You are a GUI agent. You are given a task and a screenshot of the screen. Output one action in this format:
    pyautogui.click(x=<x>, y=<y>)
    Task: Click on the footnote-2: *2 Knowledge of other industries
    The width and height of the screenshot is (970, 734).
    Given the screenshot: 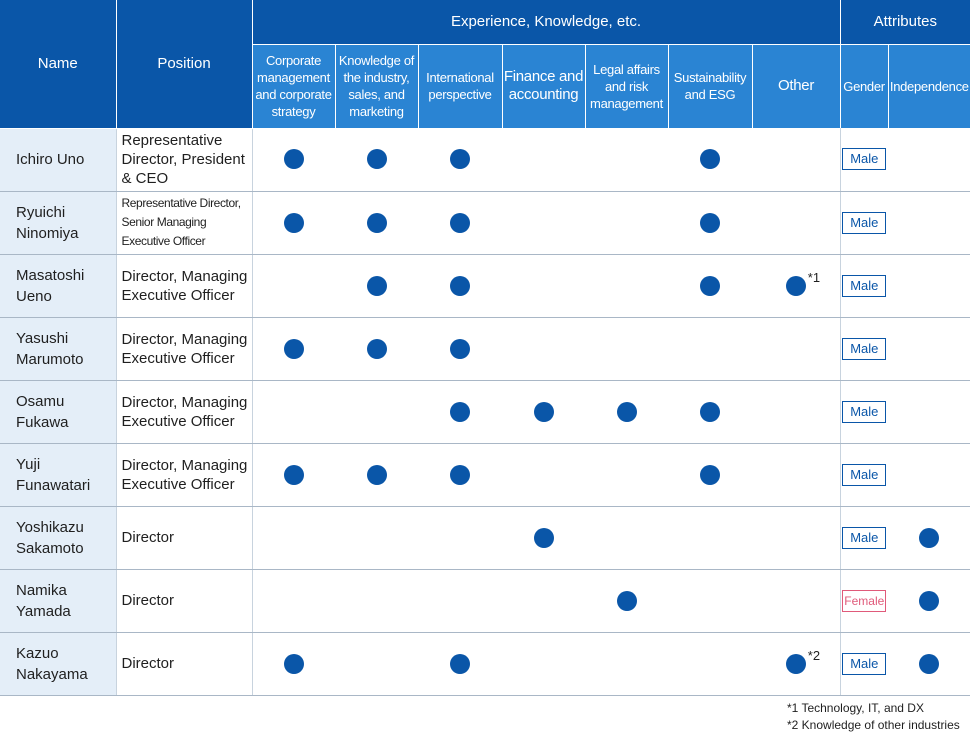 What is the action you would take?
    pyautogui.click(x=873, y=725)
    